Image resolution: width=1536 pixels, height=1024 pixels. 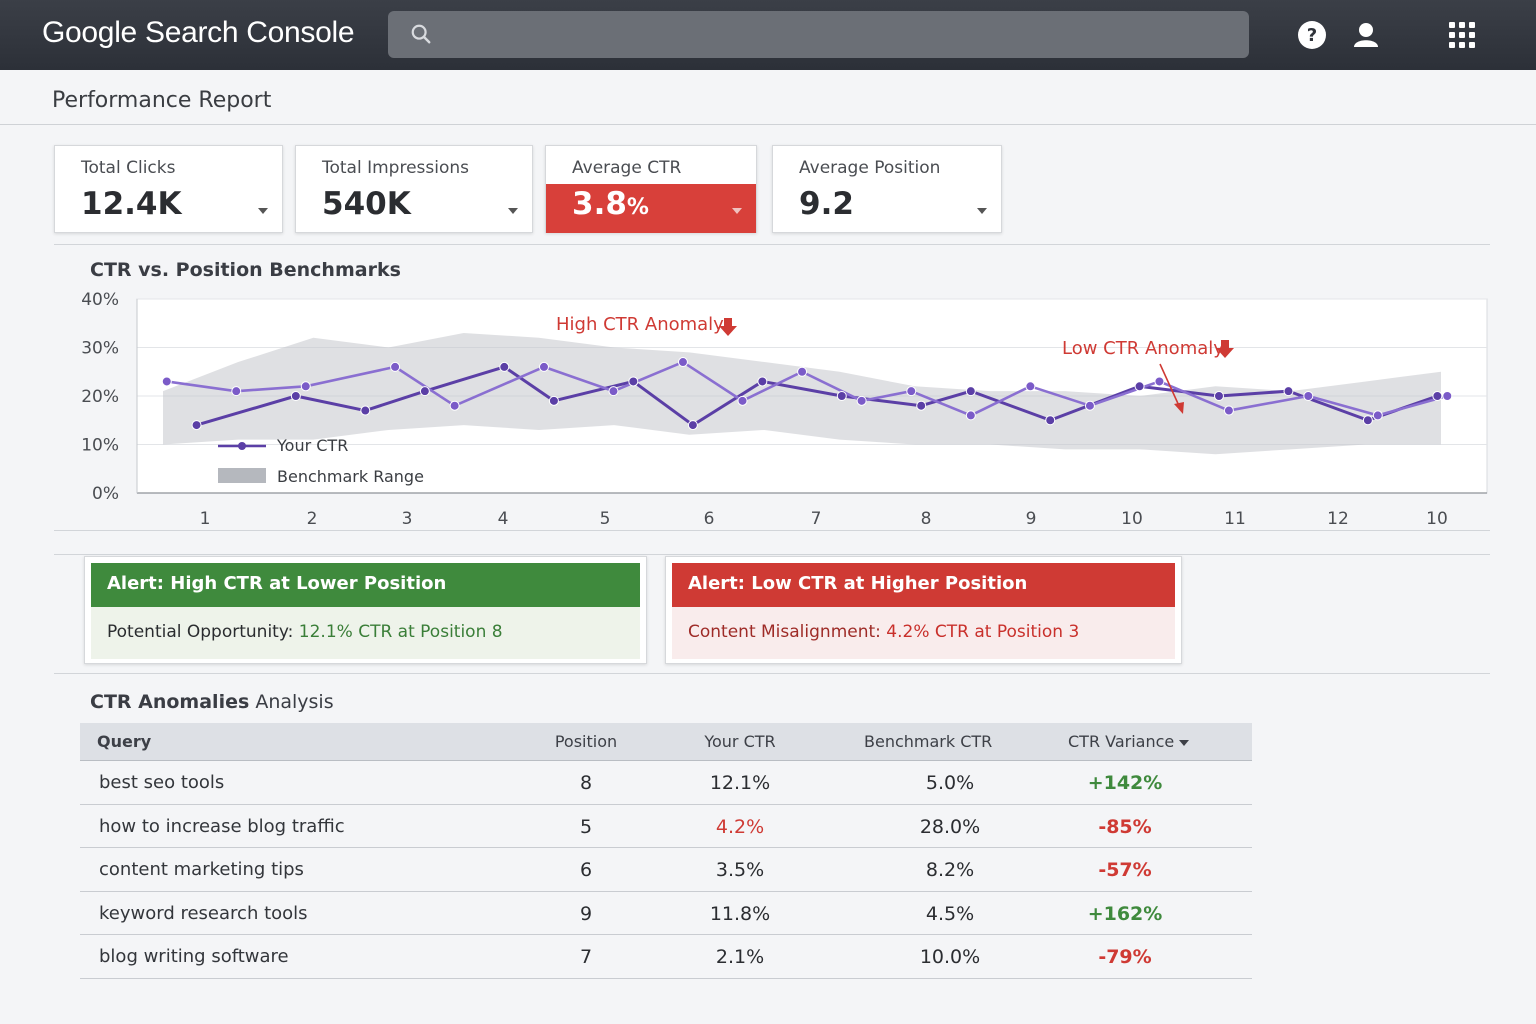 What do you see at coordinates (205, 519) in the screenshot?
I see `x-tick-label: 1` at bounding box center [205, 519].